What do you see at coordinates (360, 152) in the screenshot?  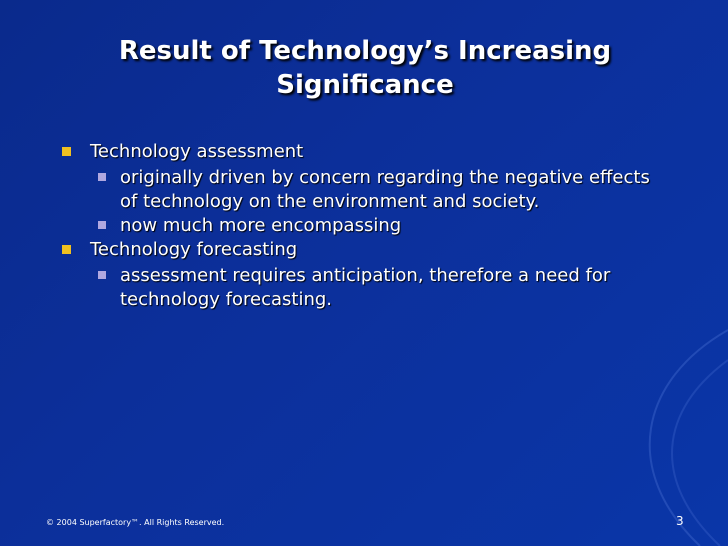 I see `bullet: Technology assessment` at bounding box center [360, 152].